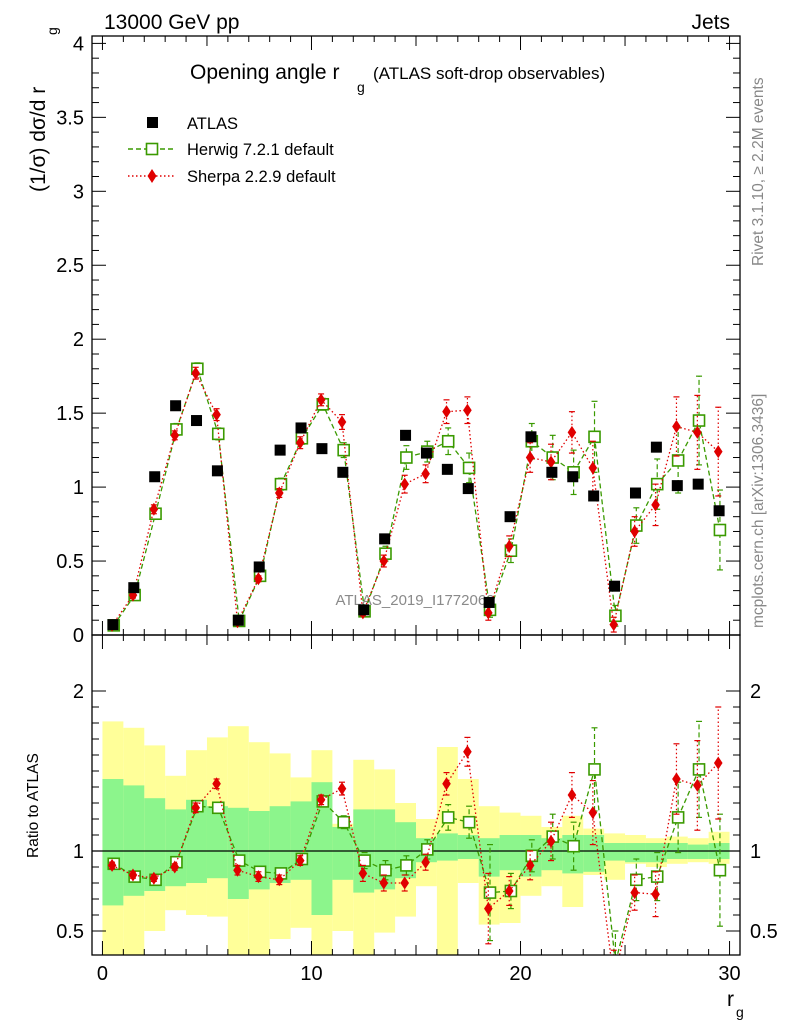 Image resolution: width=786 pixels, height=1024 pixels. I want to click on main-y-tick-label: 3, so click(78, 192).